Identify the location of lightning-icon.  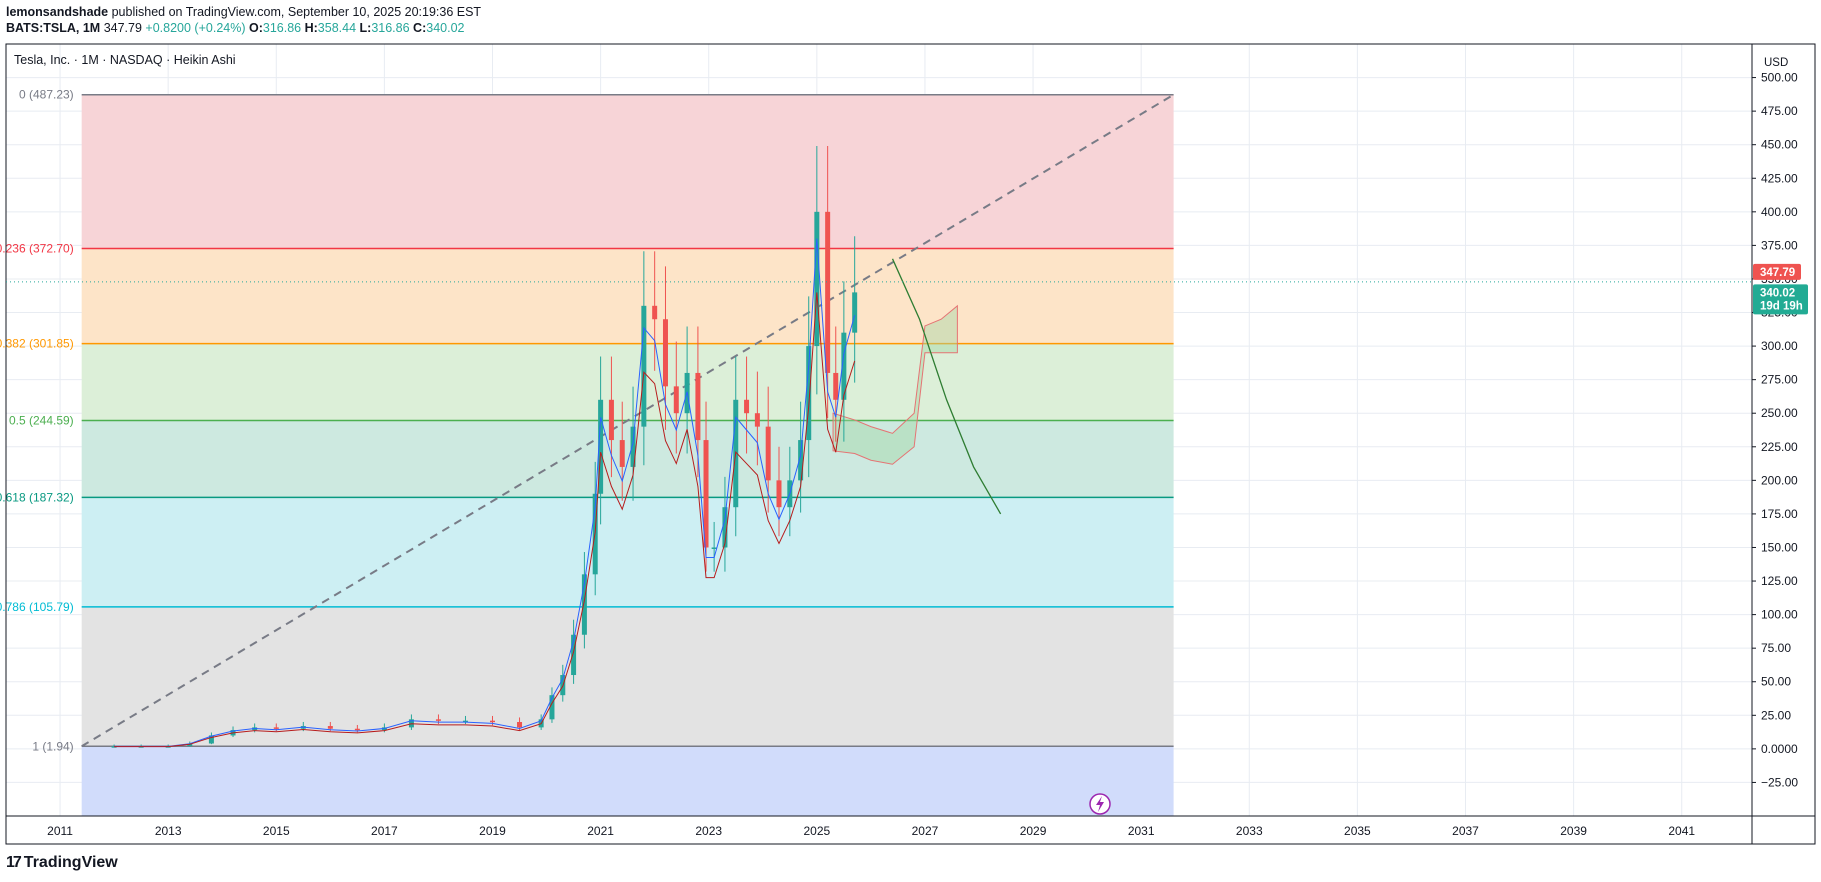
(1100, 804).